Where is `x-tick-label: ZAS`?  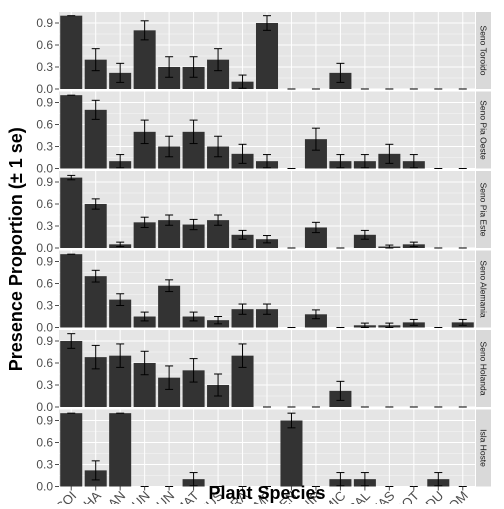
x-tick-label: ZAS is located at coordinates (383, 496).